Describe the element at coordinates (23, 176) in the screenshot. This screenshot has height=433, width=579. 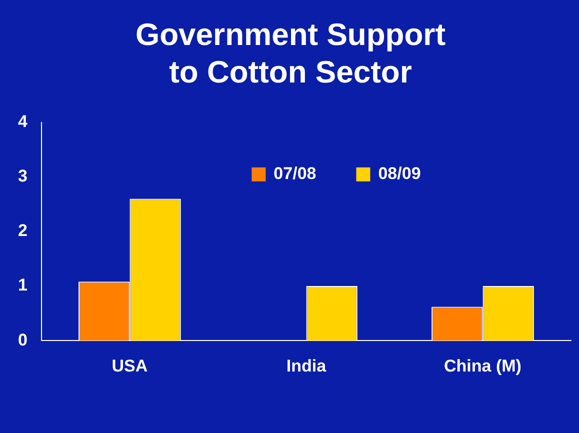
I see `y-tick-label: 3` at that location.